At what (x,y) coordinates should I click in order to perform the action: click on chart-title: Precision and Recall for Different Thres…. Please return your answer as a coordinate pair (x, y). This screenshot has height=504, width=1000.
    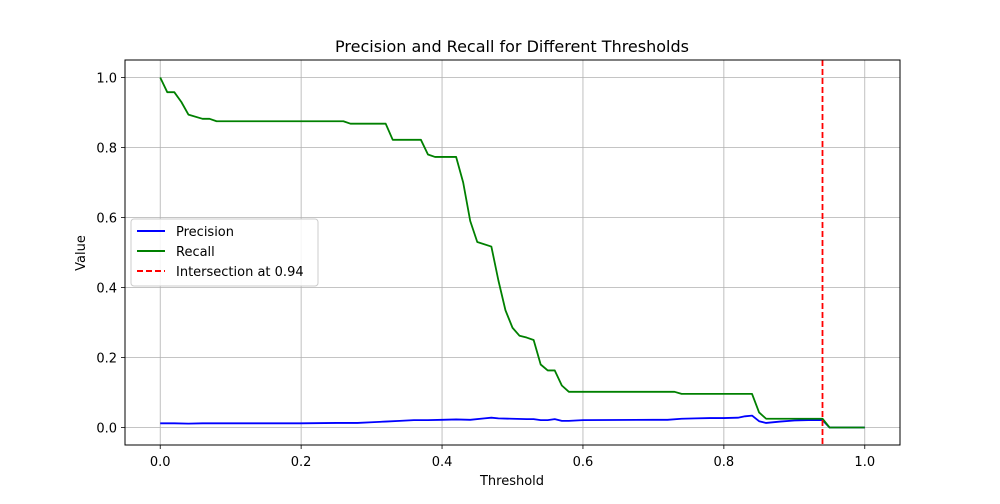
    Looking at the image, I should click on (512, 46).